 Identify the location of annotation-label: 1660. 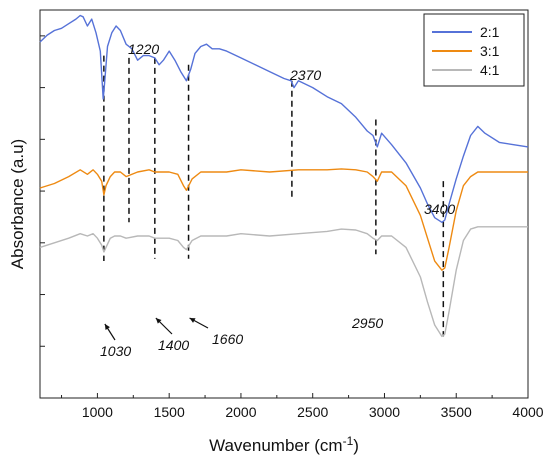
(227, 339).